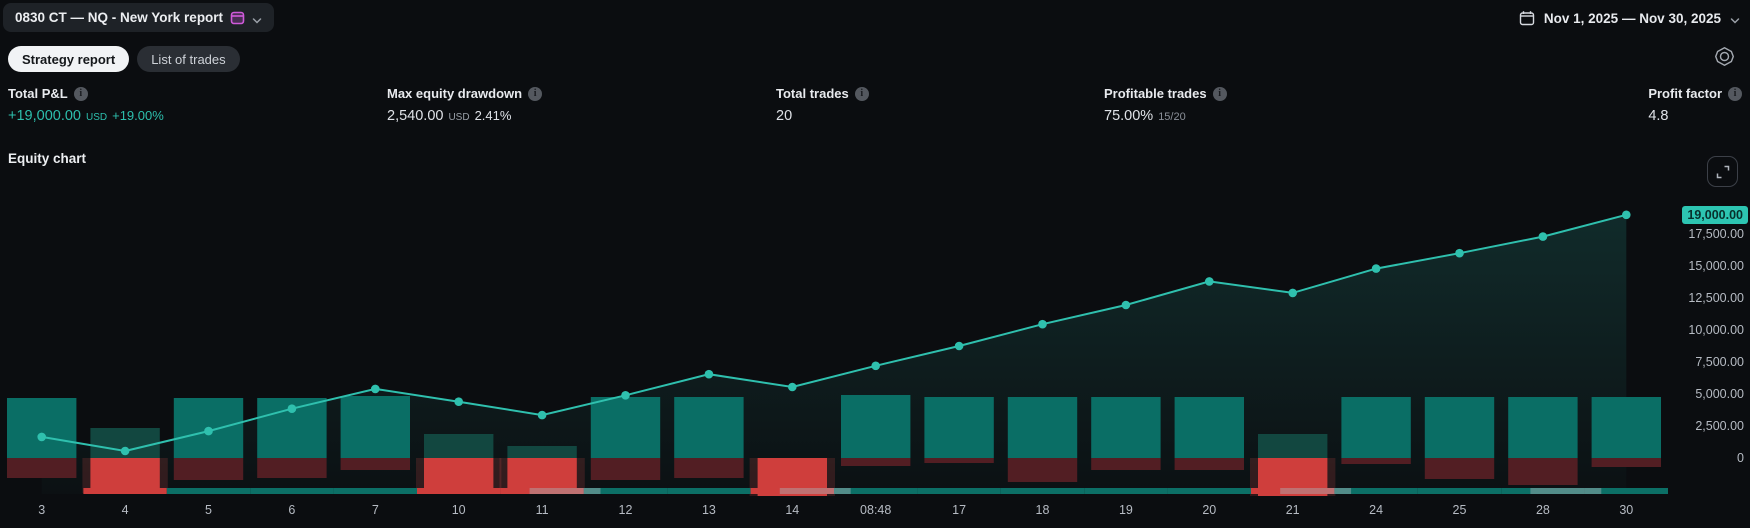 The image size is (1750, 528). I want to click on x-axis-label: 7, so click(375, 510).